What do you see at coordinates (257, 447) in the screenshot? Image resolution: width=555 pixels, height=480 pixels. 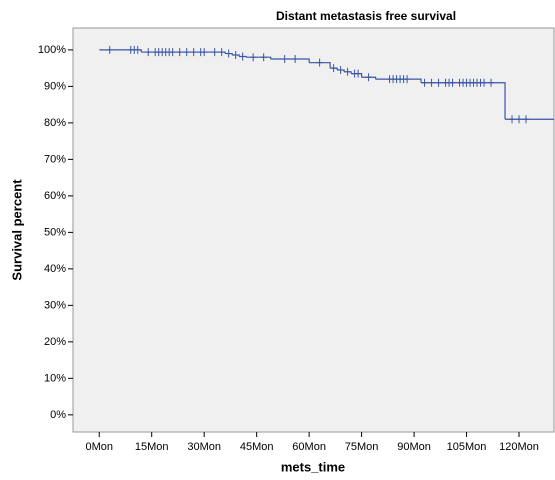 I see `x-tick-label: 45Mon` at bounding box center [257, 447].